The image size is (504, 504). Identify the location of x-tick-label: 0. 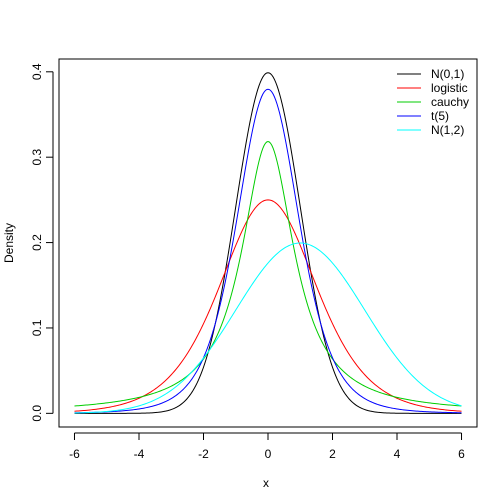
(268, 454).